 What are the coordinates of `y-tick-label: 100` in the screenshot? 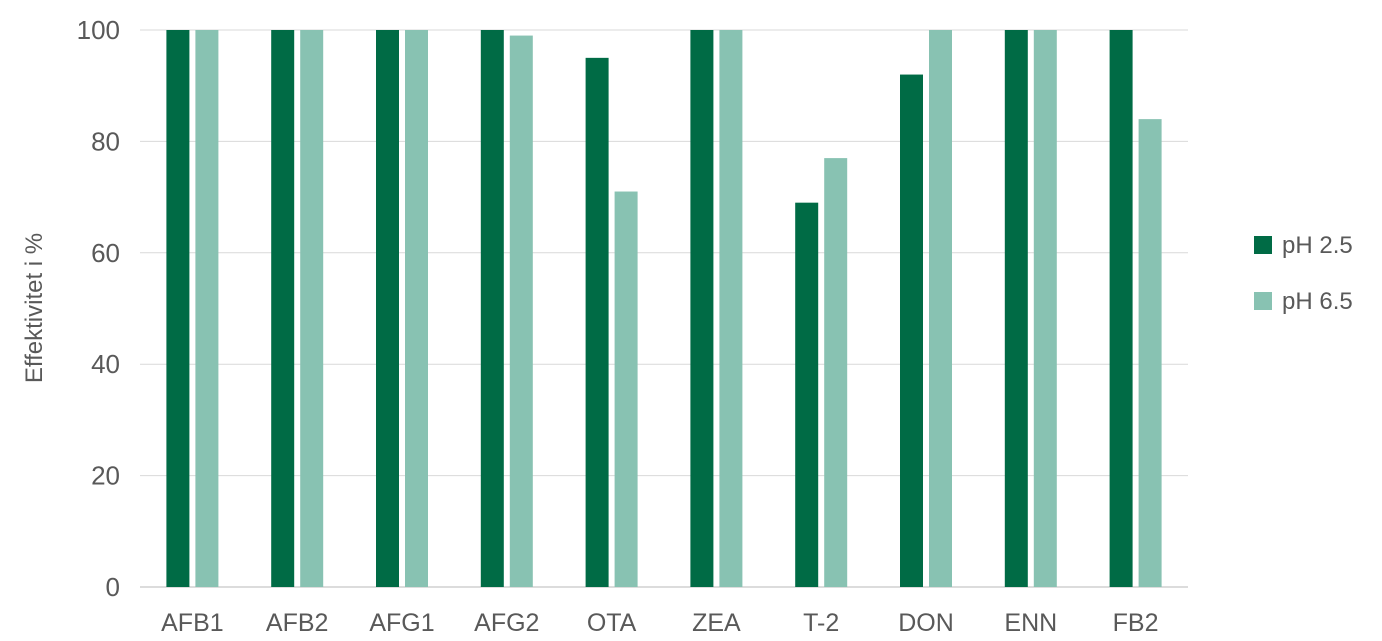 It's located at (98, 30).